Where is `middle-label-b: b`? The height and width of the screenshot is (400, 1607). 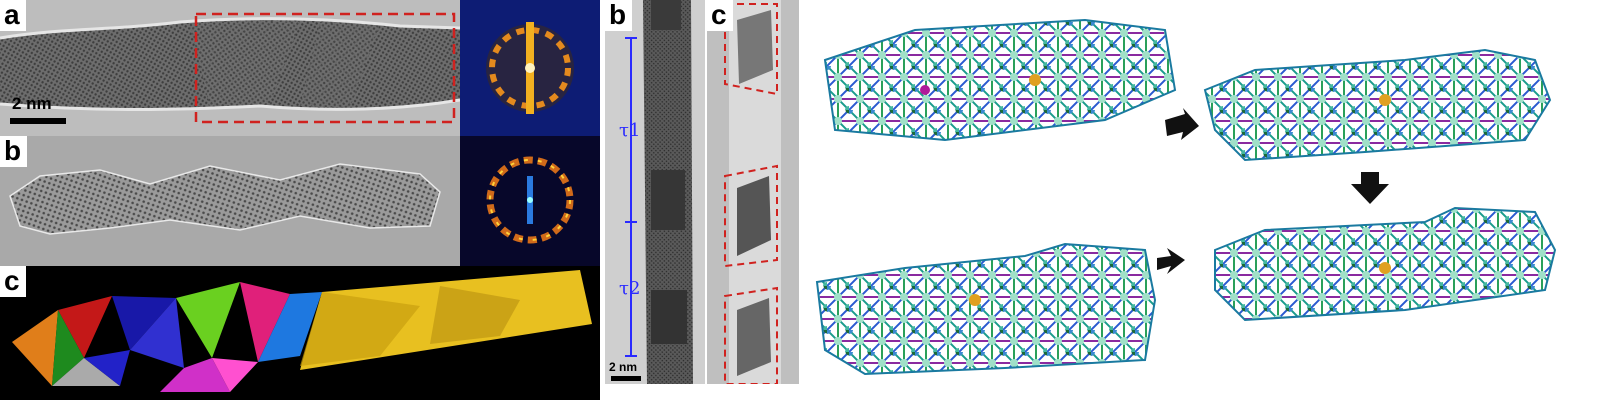 middle-label-b: b is located at coordinates (619, 15).